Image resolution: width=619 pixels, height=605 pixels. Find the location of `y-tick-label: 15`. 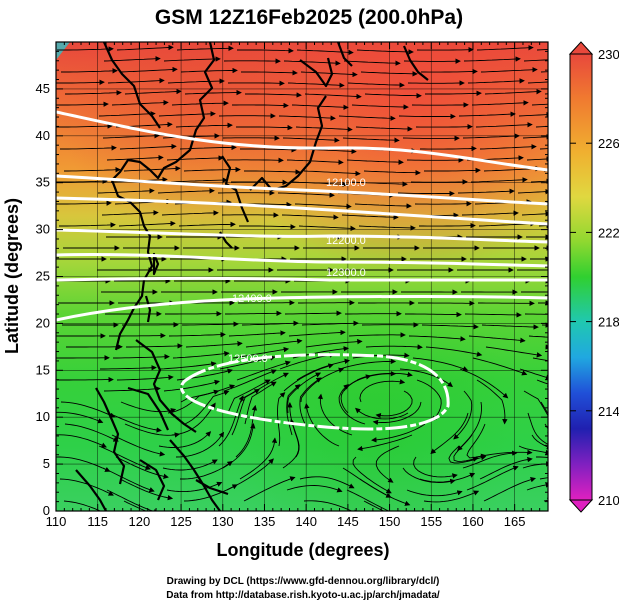

y-tick-label: 15 is located at coordinates (43, 369).